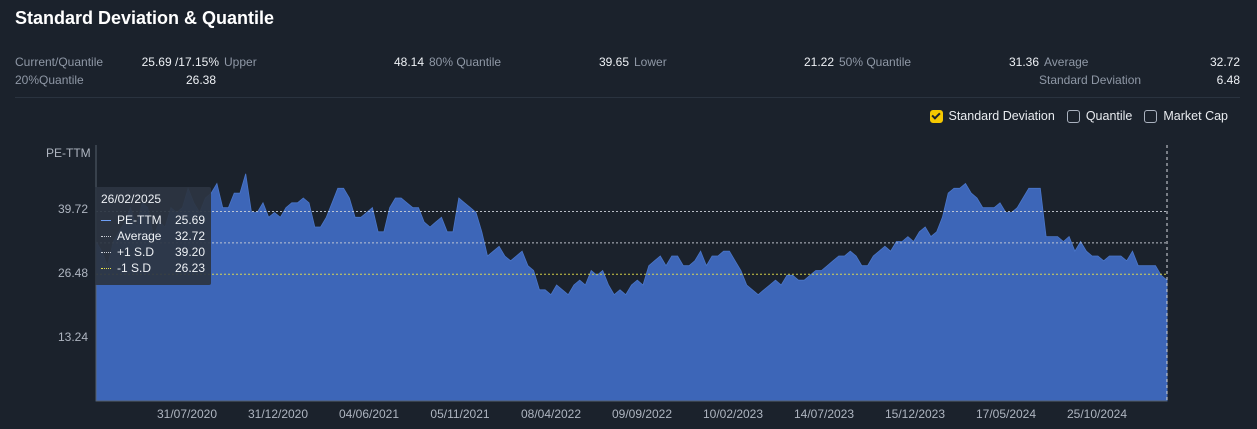 This screenshot has width=1257, height=429. I want to click on legend-label: Quantile, so click(1109, 116).